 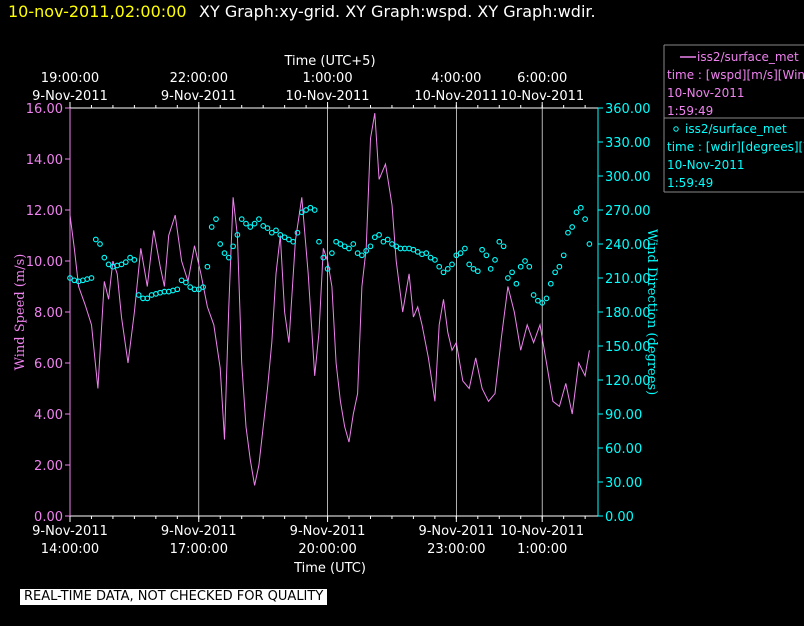 I want to click on right-tick-label: 180.00, so click(x=628, y=313).